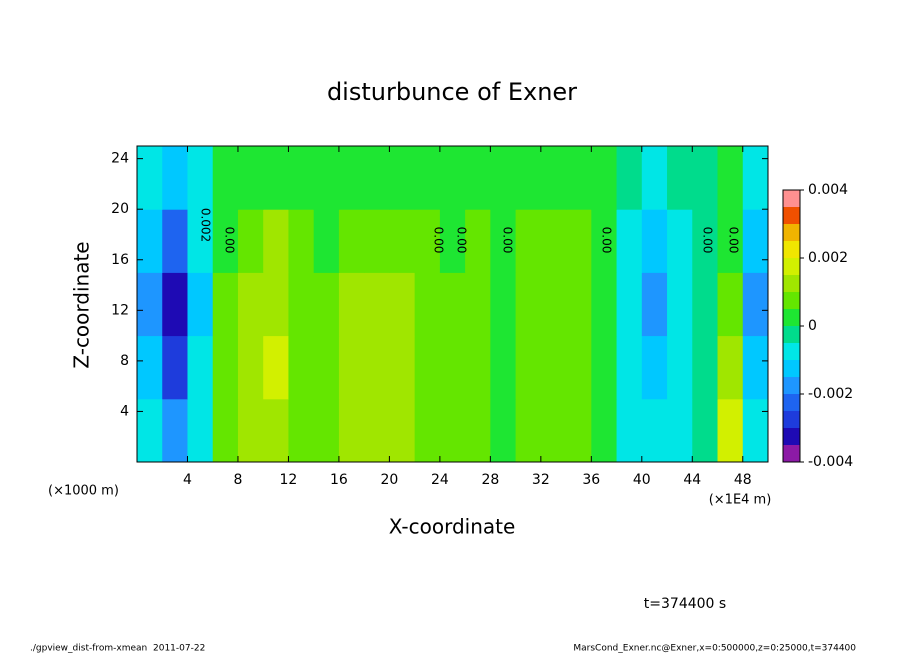  I want to click on y-tick-label: 12, so click(120, 310).